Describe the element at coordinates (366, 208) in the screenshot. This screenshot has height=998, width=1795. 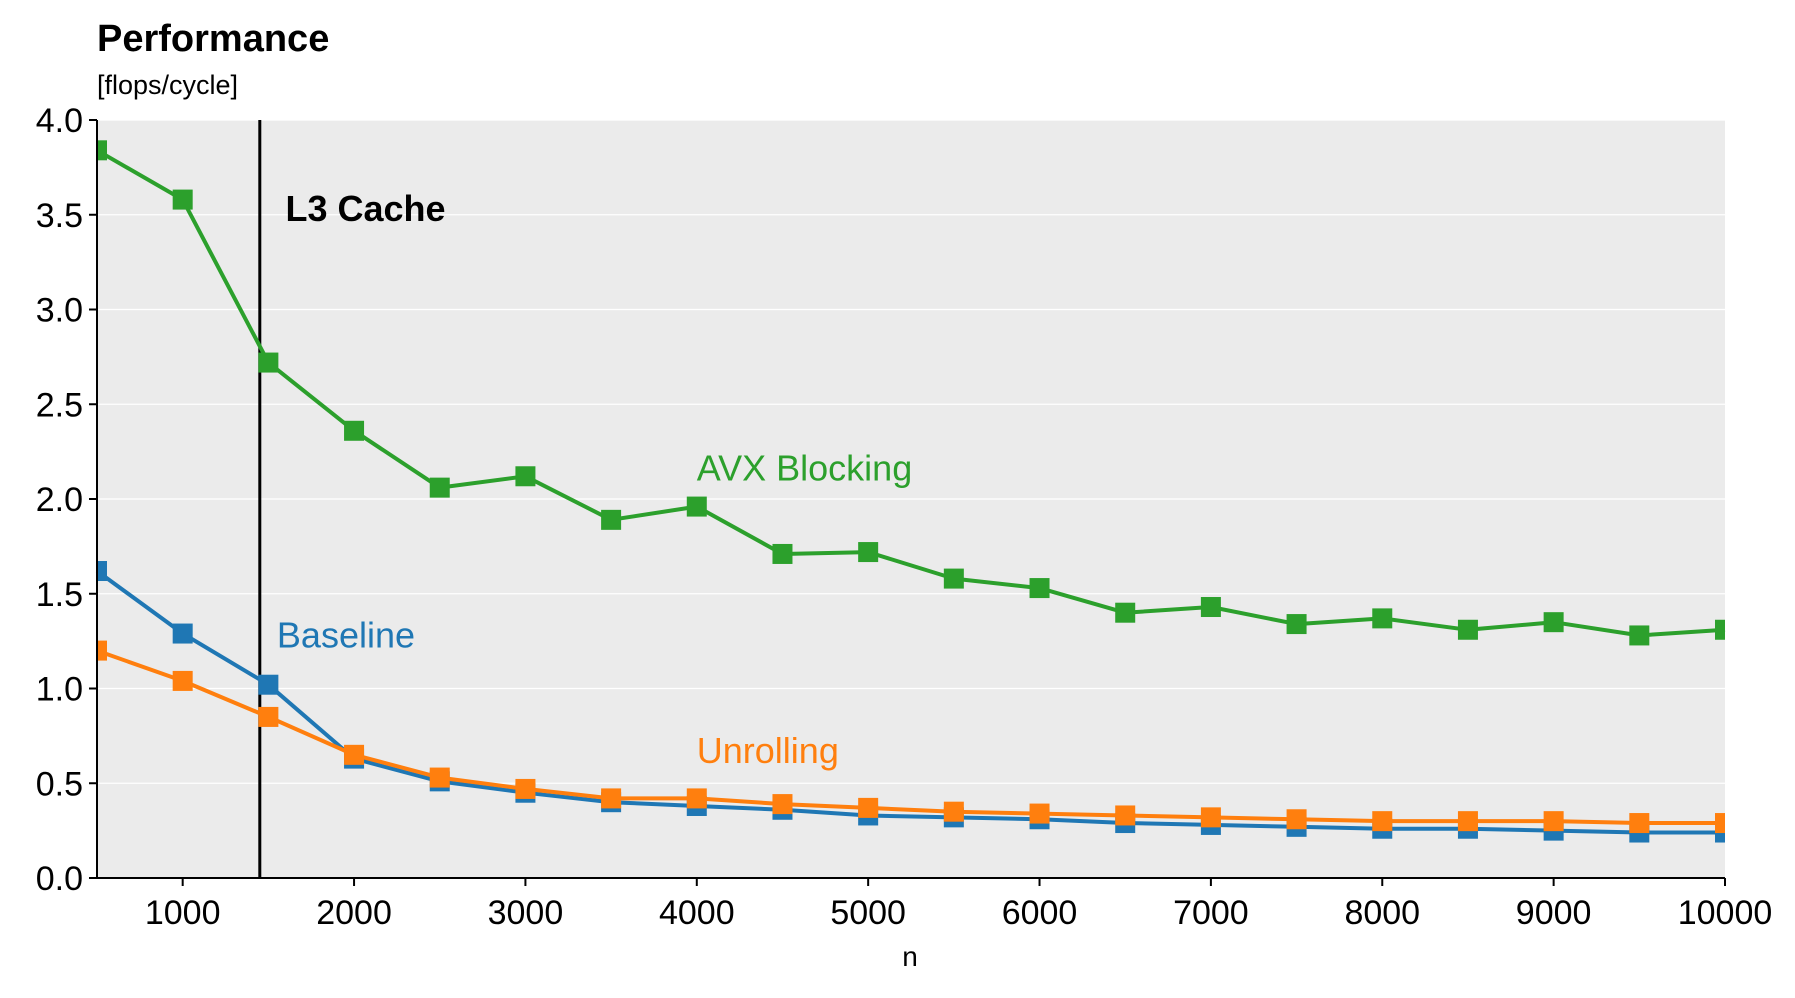
I see `l3-cache-label: L3 Cache` at that location.